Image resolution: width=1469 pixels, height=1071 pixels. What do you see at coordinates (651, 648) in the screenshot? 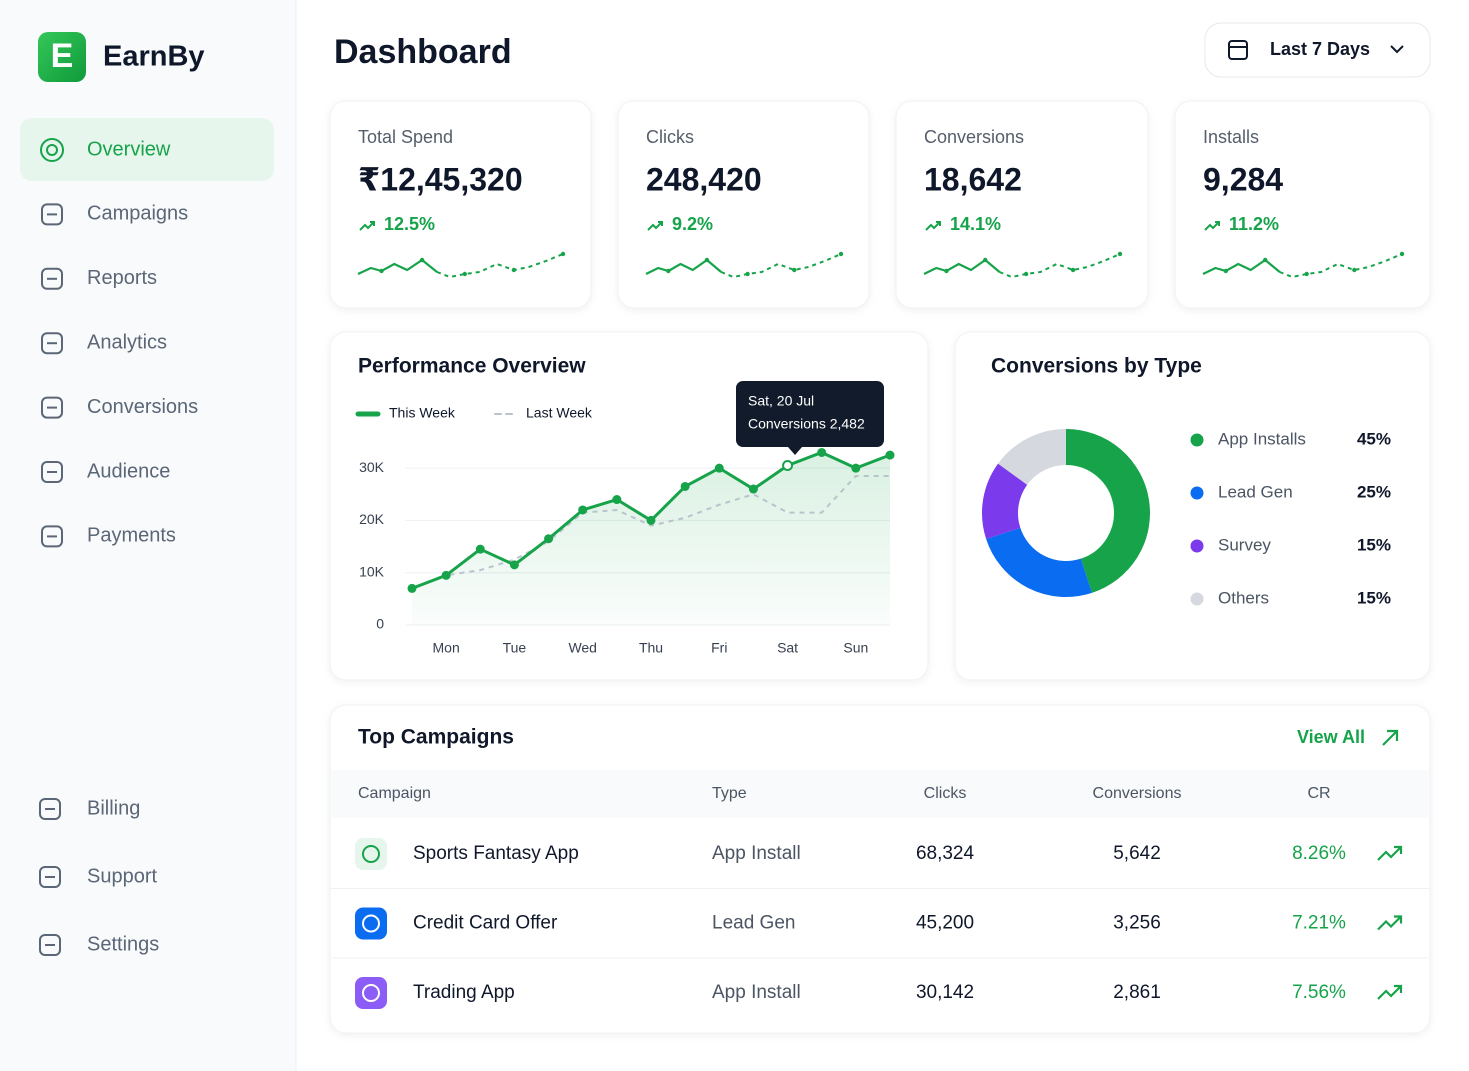
I see `x-tick-label: Thu` at bounding box center [651, 648].